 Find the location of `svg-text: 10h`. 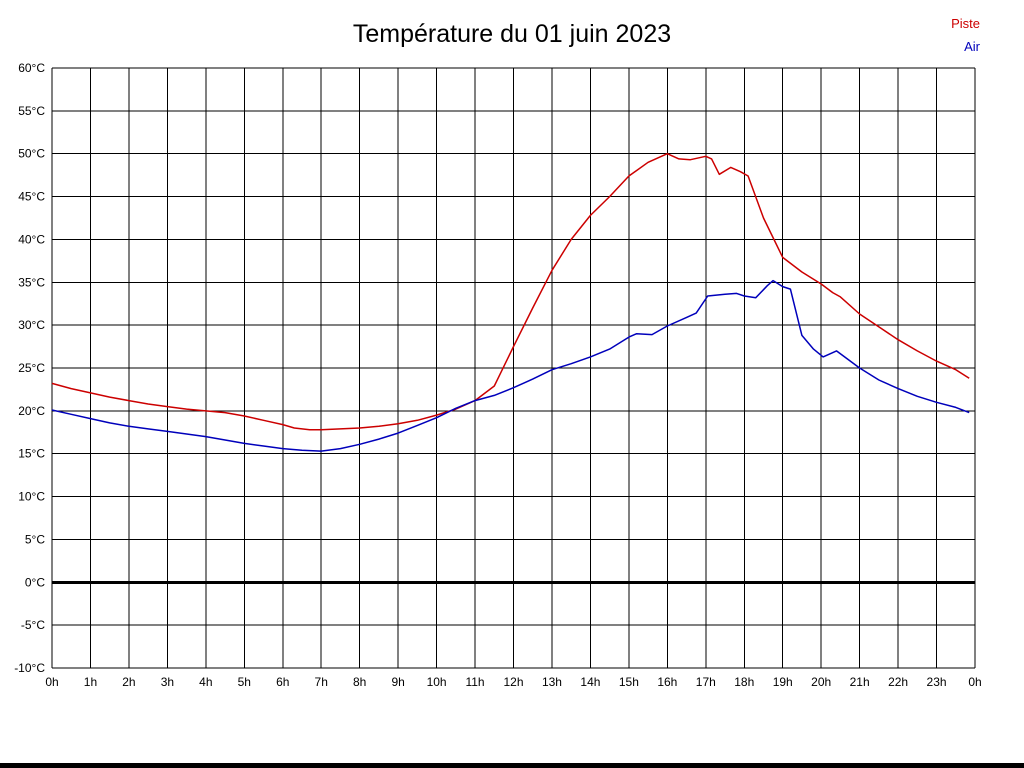

svg-text: 10h is located at coordinates (437, 682).